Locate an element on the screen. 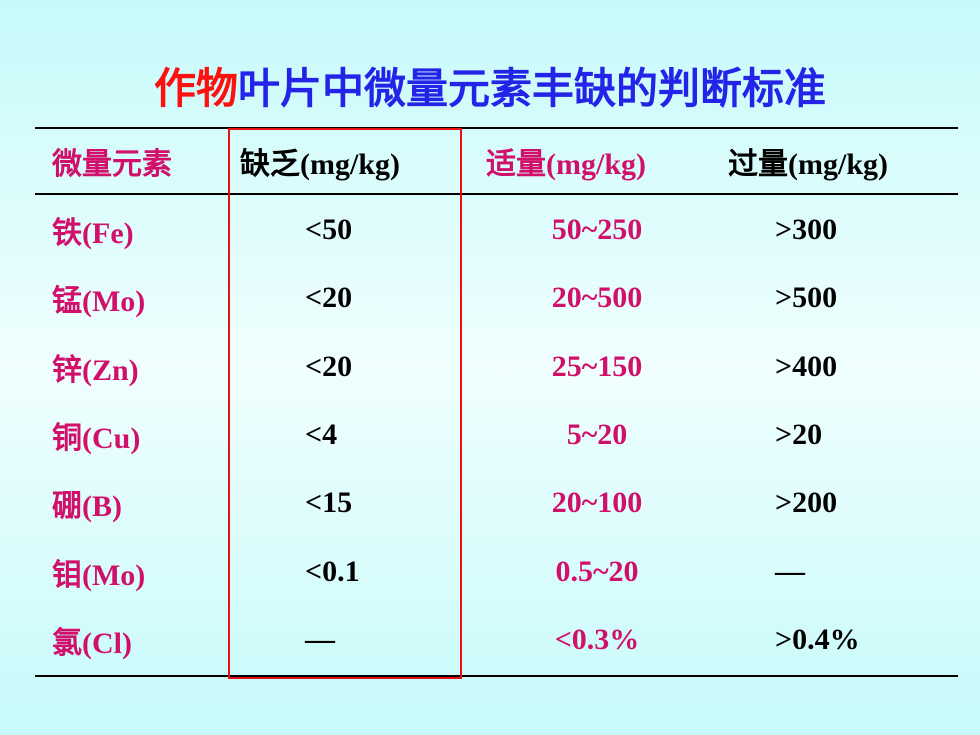  table-cell: 25~150 is located at coordinates (597, 366).